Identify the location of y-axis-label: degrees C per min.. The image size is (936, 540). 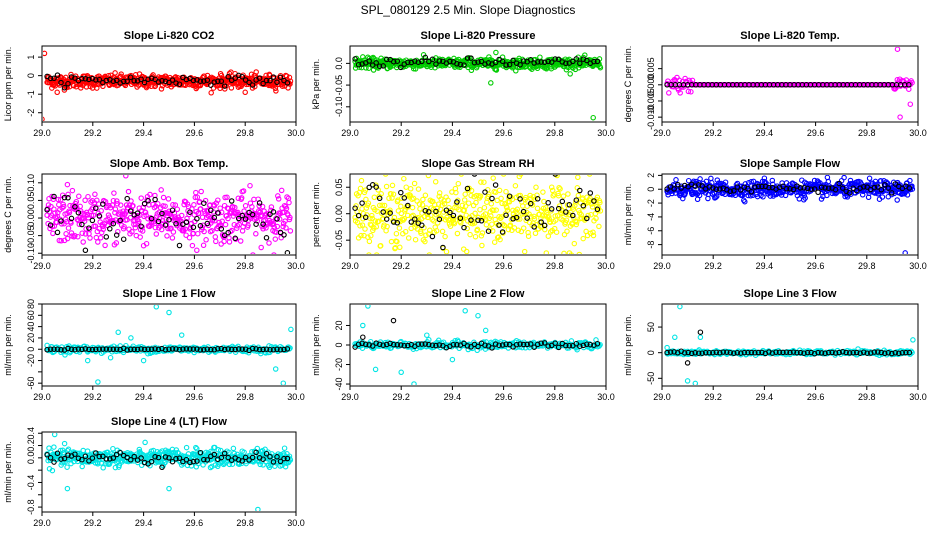
(628, 84).